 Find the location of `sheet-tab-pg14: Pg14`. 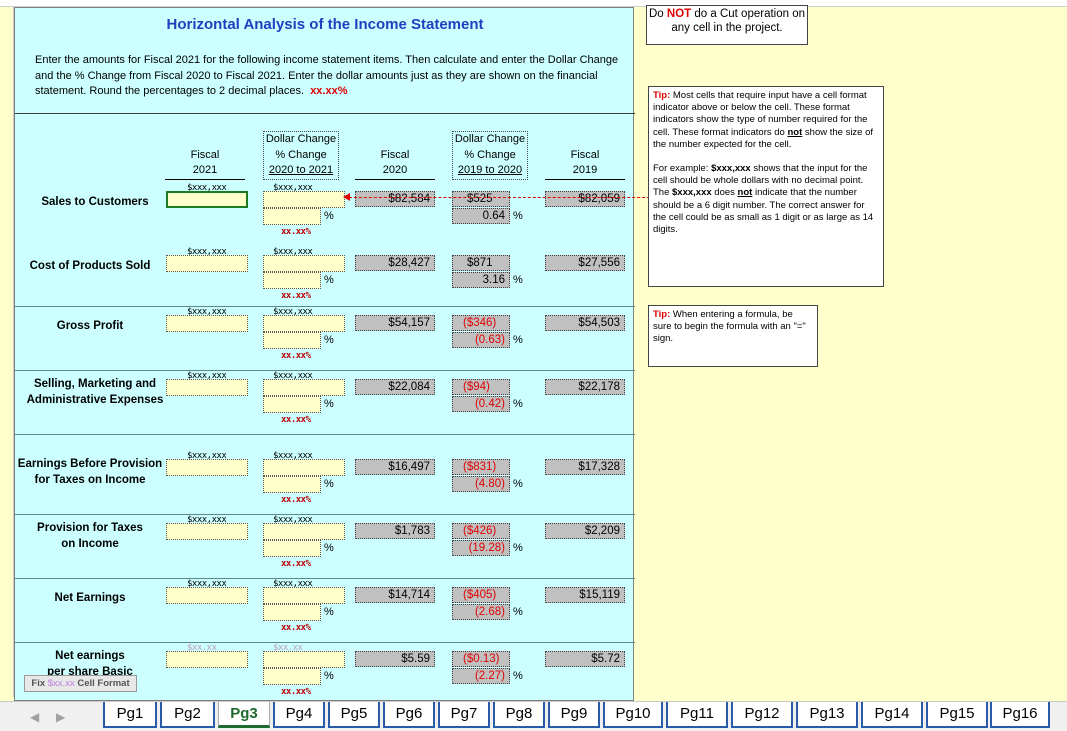

sheet-tab-pg14: Pg14 is located at coordinates (892, 715).